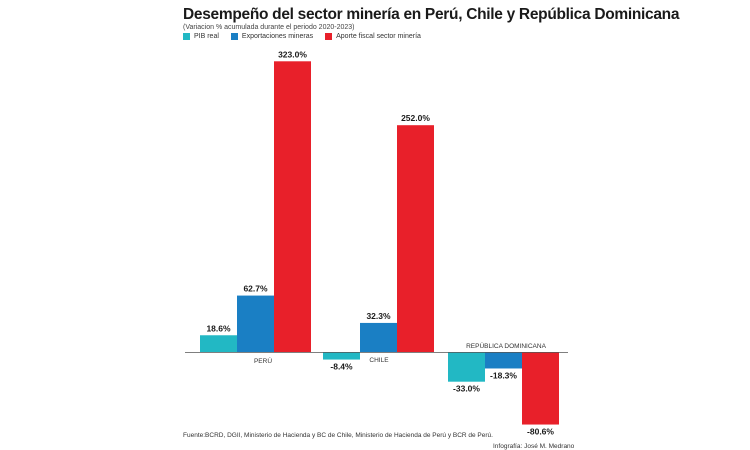 The width and height of the screenshot is (750, 450). I want to click on data-label-republica-dominicana-aporte-fiscal-sector-mineria: -80.6%, so click(540, 432).